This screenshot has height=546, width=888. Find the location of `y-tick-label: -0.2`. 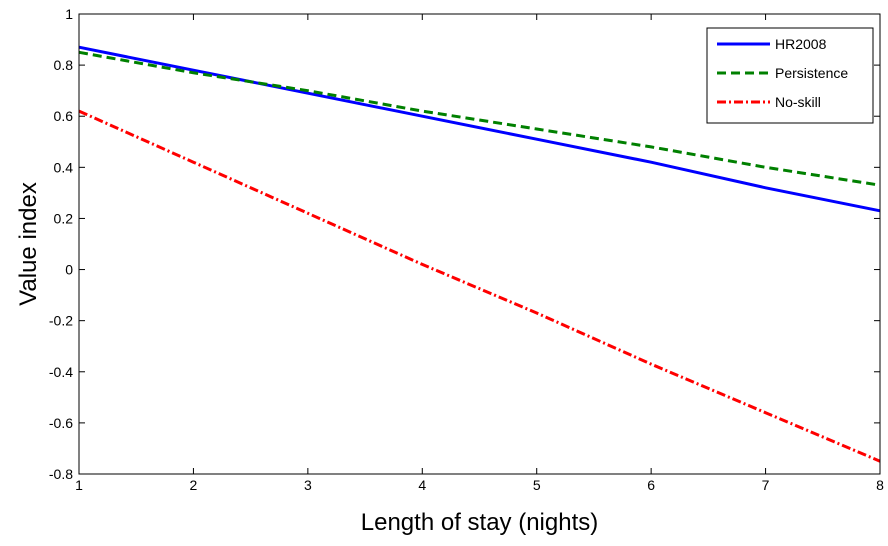

y-tick-label: -0.2 is located at coordinates (61, 321).